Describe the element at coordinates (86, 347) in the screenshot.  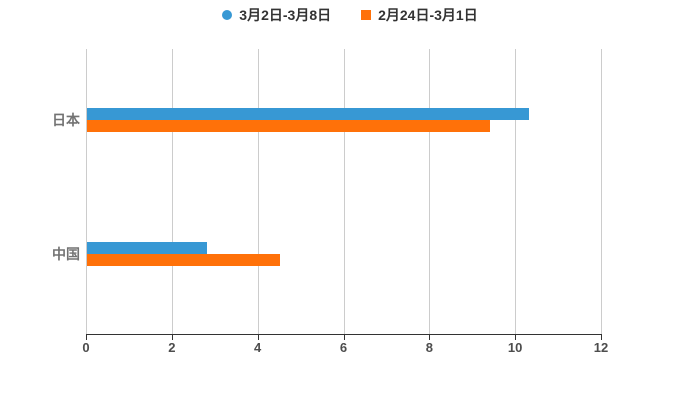
I see `x-axis-tick-label: 0` at that location.